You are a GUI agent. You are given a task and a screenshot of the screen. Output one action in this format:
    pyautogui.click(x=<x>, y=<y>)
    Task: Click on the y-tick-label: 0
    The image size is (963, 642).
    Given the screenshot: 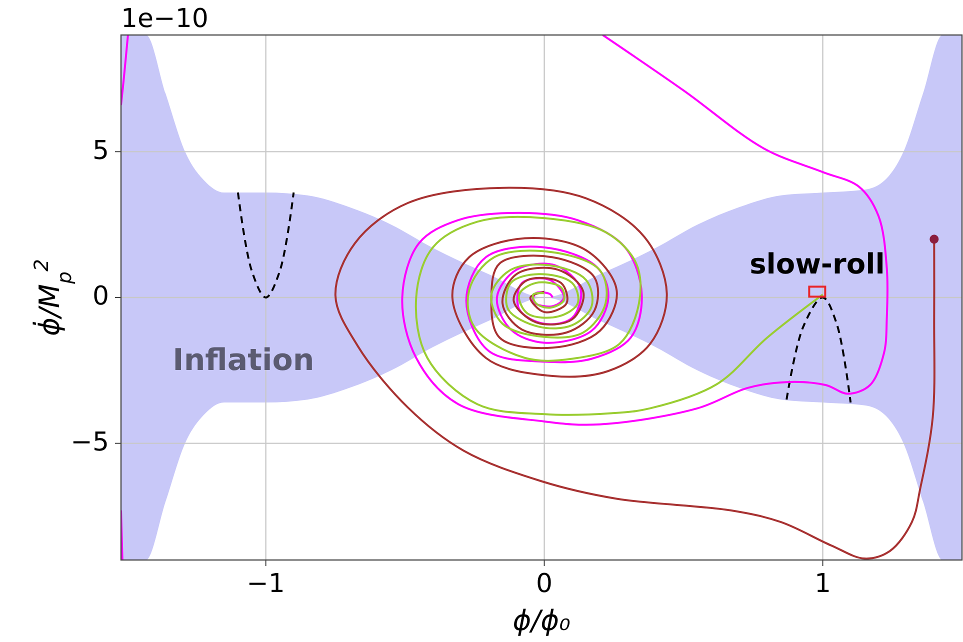 What is the action you would take?
    pyautogui.click(x=100, y=297)
    